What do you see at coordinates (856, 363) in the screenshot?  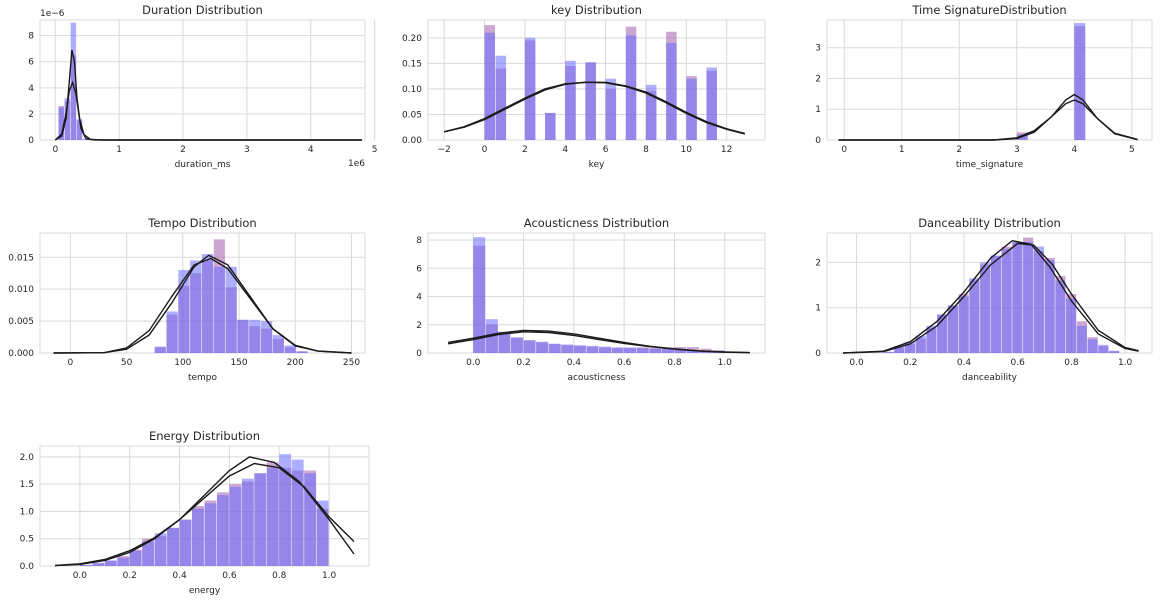 I see `x-tick-label: 0.0` at bounding box center [856, 363].